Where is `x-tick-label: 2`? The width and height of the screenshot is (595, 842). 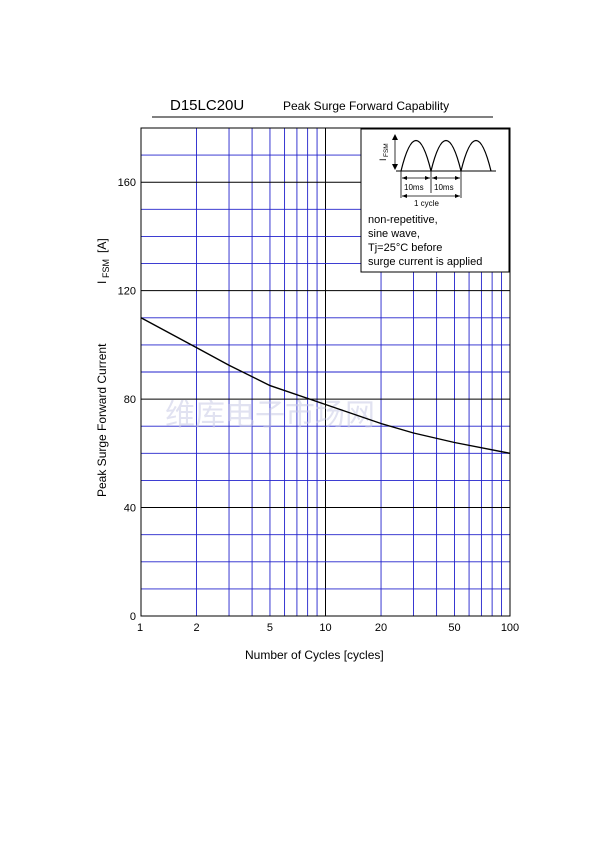
x-tick-label: 2 is located at coordinates (196, 628).